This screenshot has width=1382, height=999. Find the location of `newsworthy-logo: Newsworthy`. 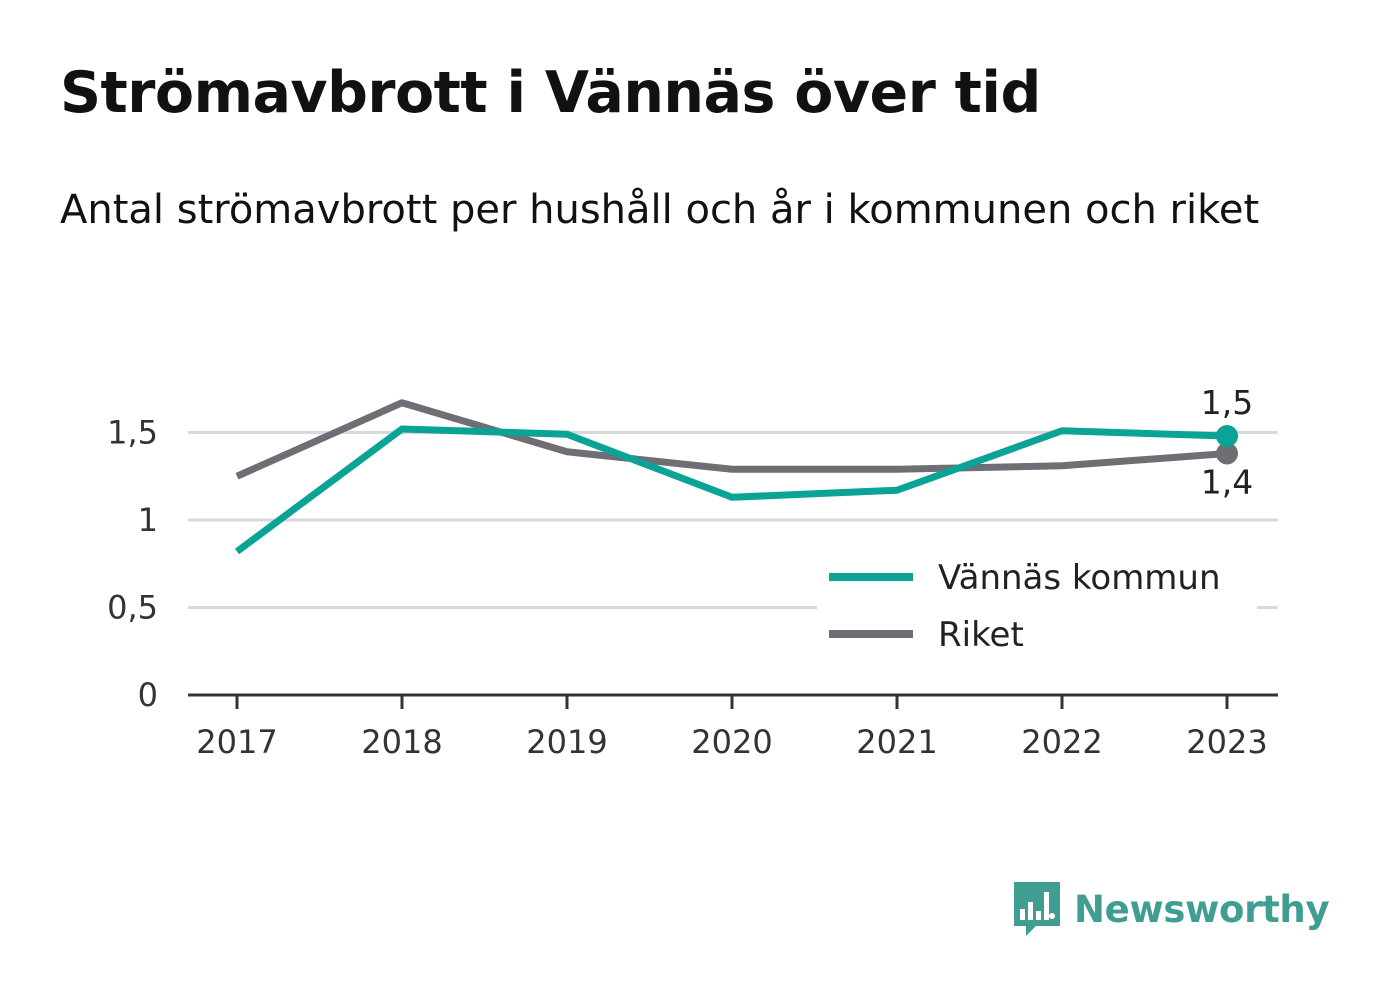

newsworthy-logo: Newsworthy is located at coordinates (1171, 909).